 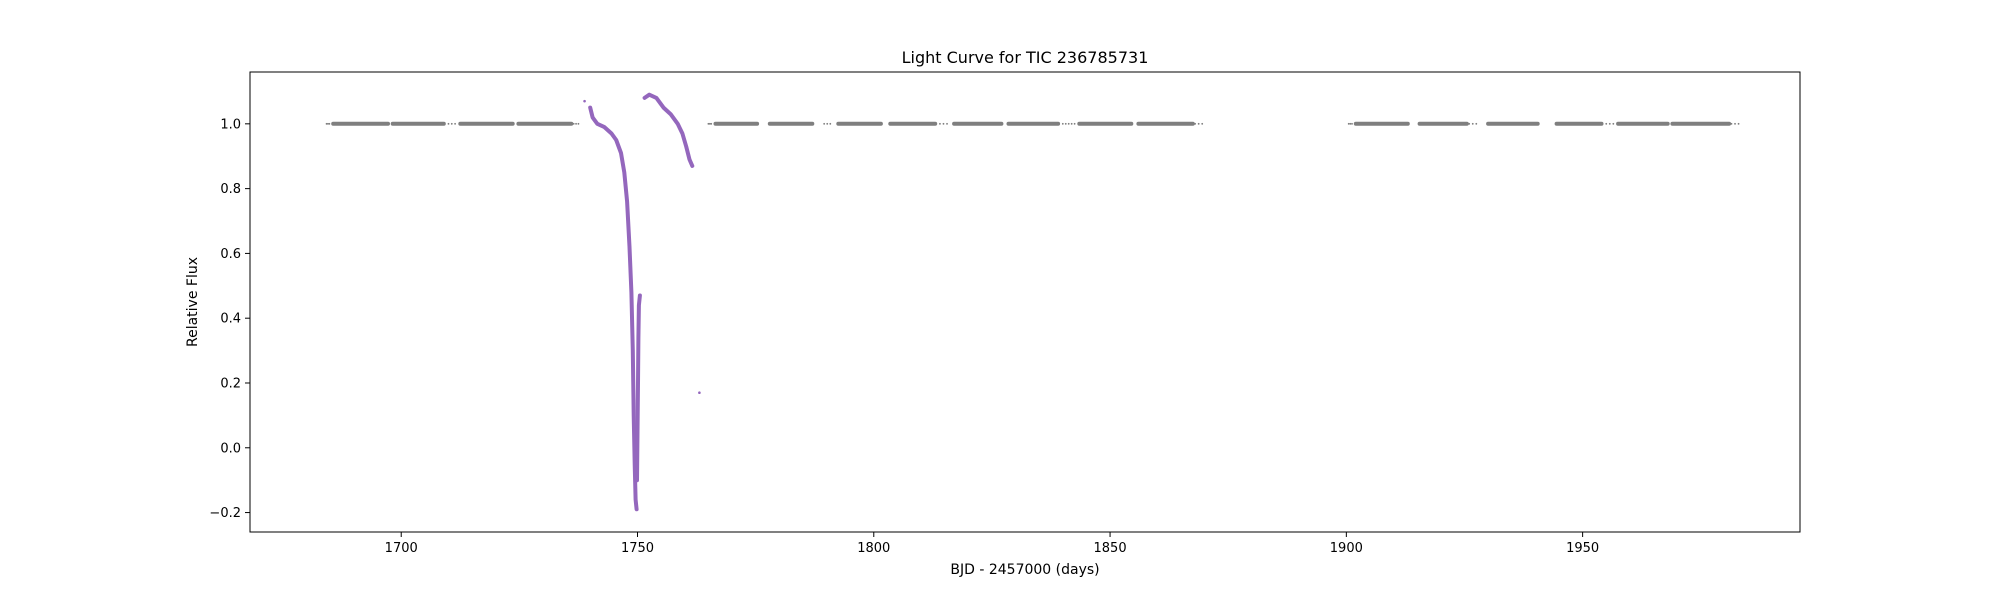 I want to click on series-0-segment-3-points, so click(x=451, y=123).